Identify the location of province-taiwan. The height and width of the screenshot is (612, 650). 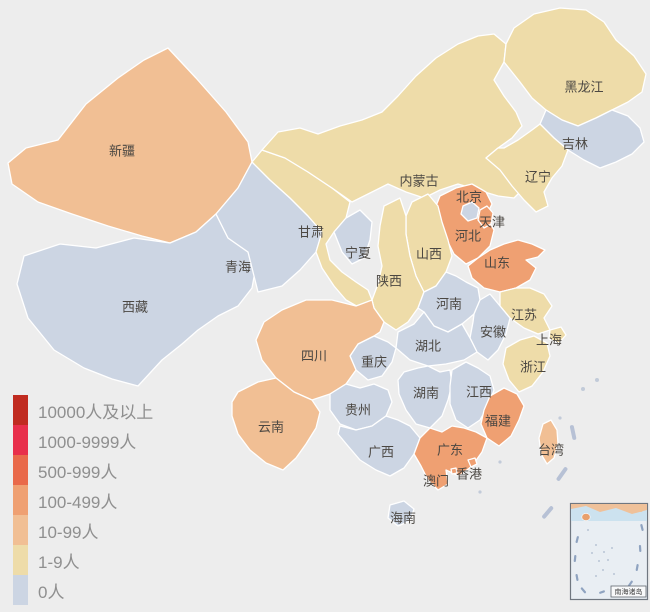
(548, 442).